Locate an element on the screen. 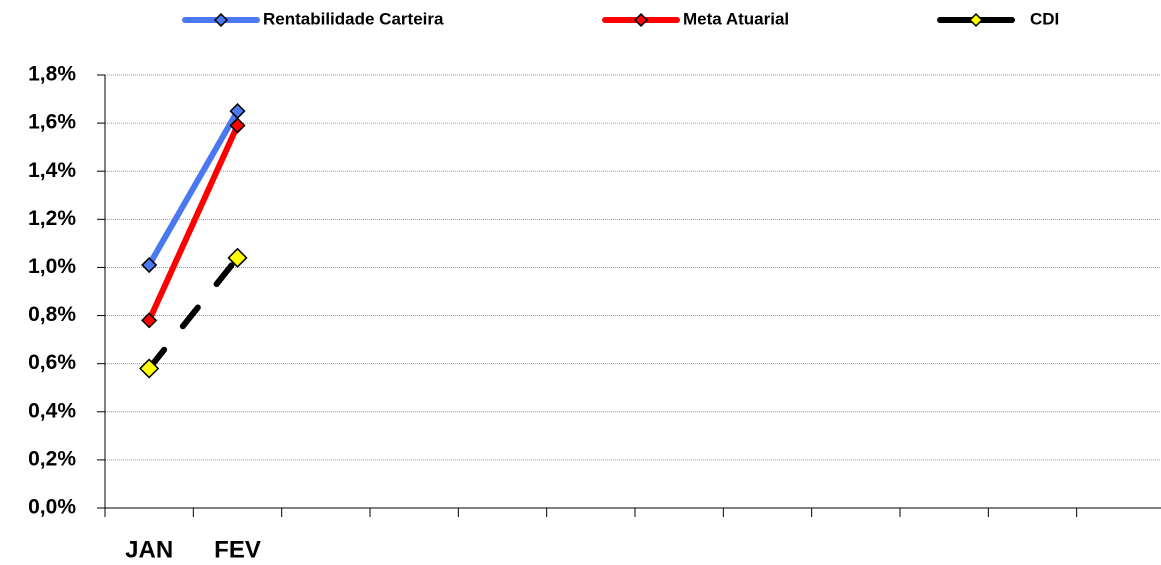 Image resolution: width=1161 pixels, height=565 pixels. y-tick-label: 1,6% is located at coordinates (52, 122).